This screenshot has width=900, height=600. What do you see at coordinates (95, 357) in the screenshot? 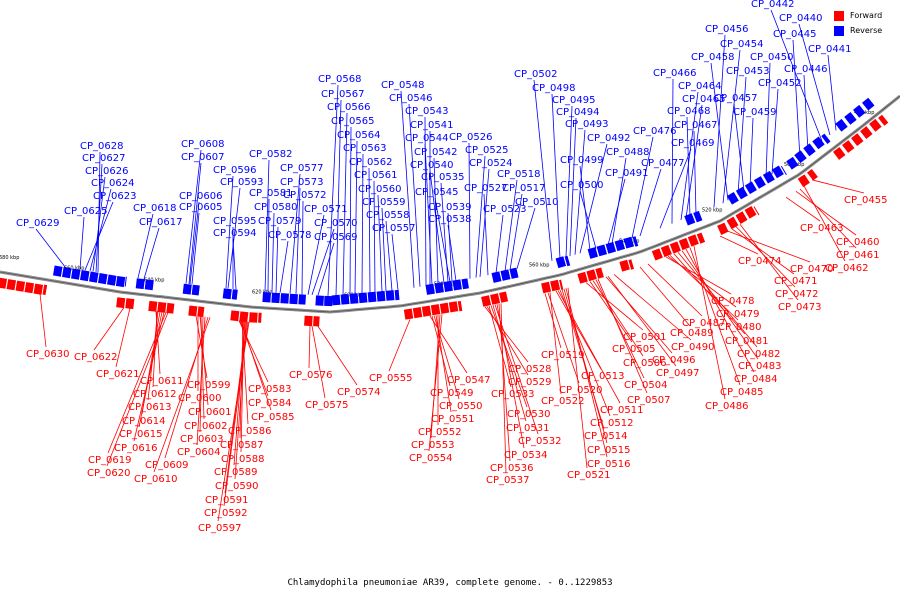
I see `forward-gene-label: CP_0622` at bounding box center [95, 357].